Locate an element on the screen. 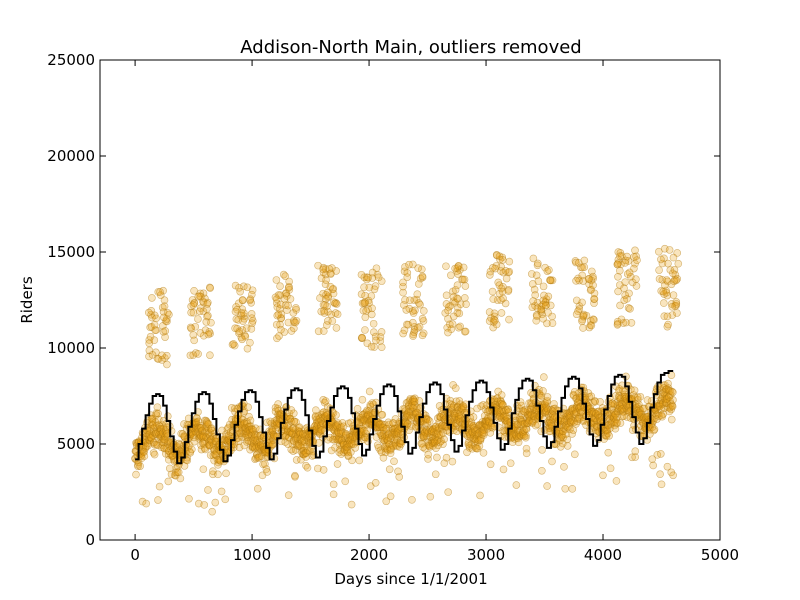 Image resolution: width=800 pixels, height=600 pixels. x-axis-label: Days since 1/1/2001 is located at coordinates (410, 579).